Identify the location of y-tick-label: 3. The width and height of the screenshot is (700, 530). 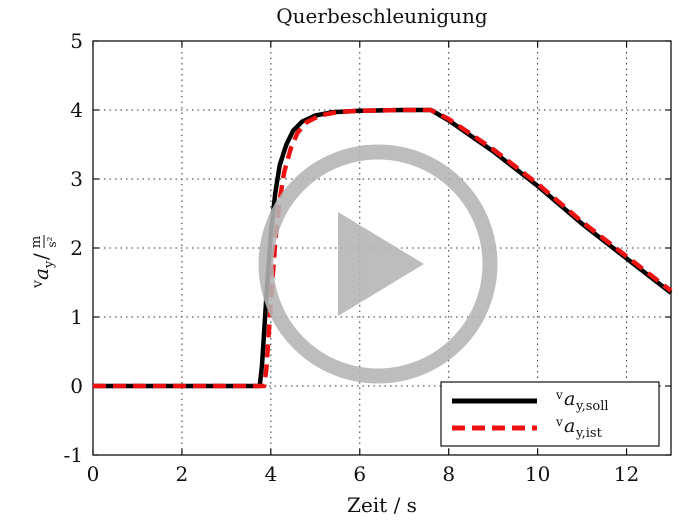
(76, 179).